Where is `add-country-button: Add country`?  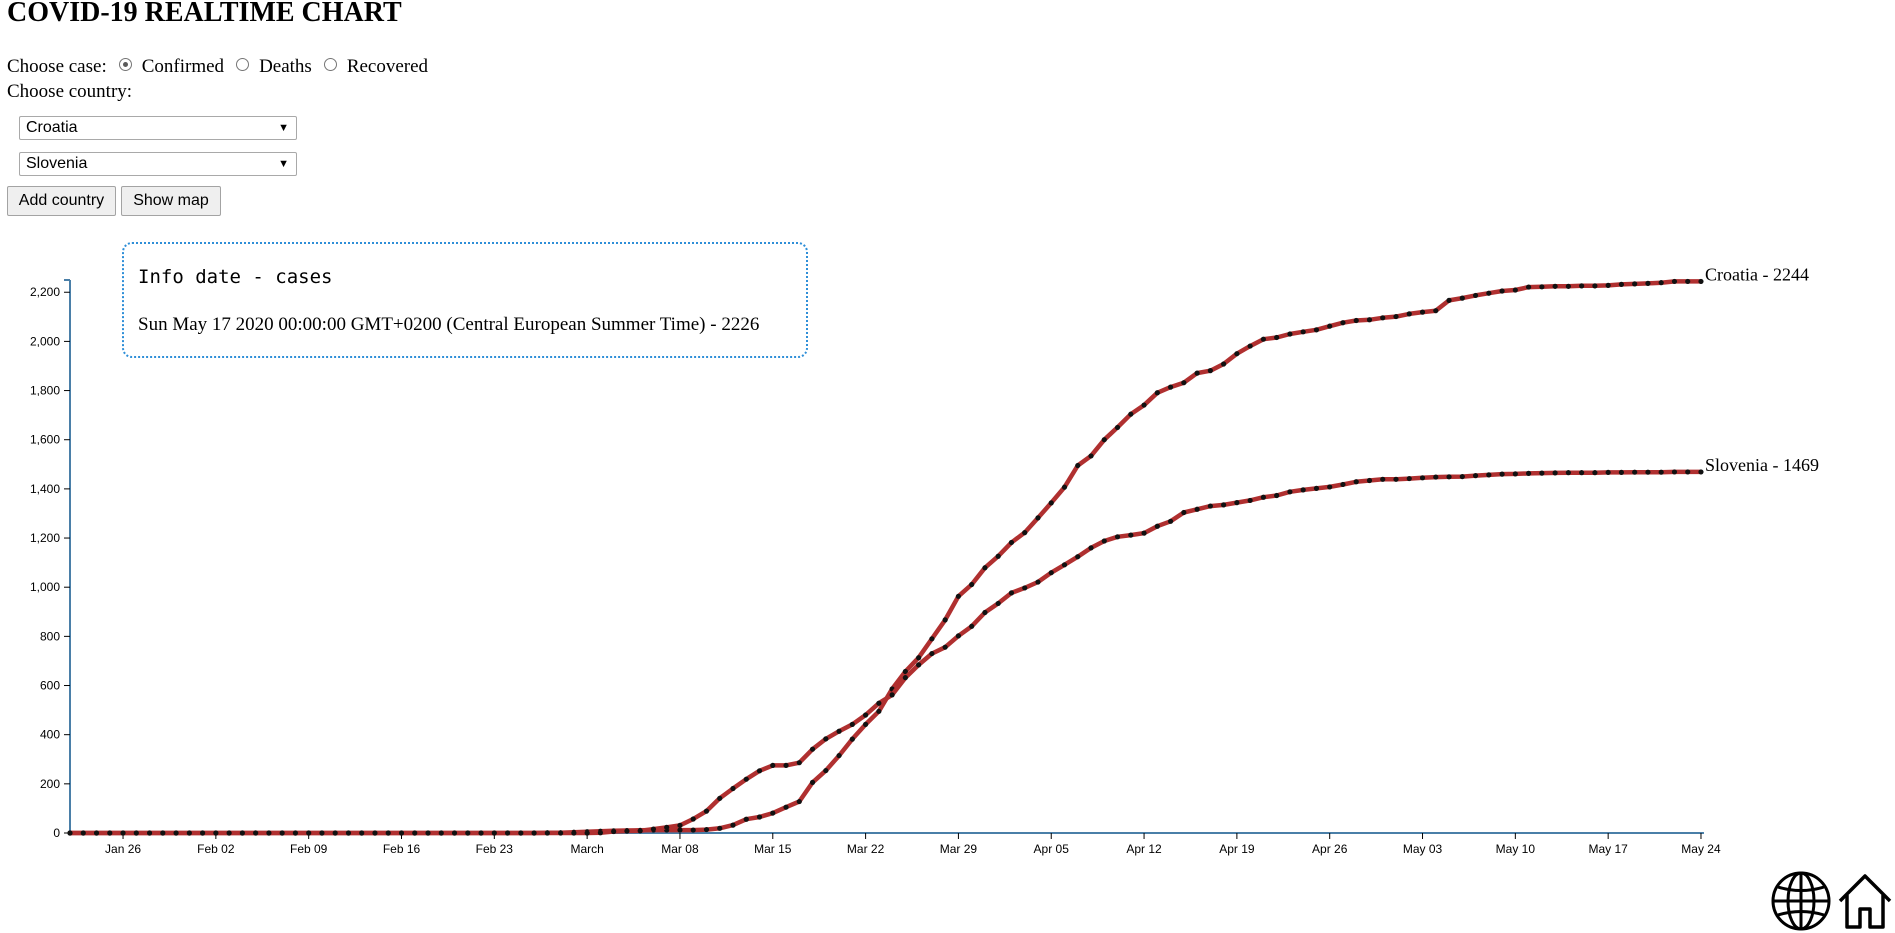
add-country-button: Add country is located at coordinates (61, 201).